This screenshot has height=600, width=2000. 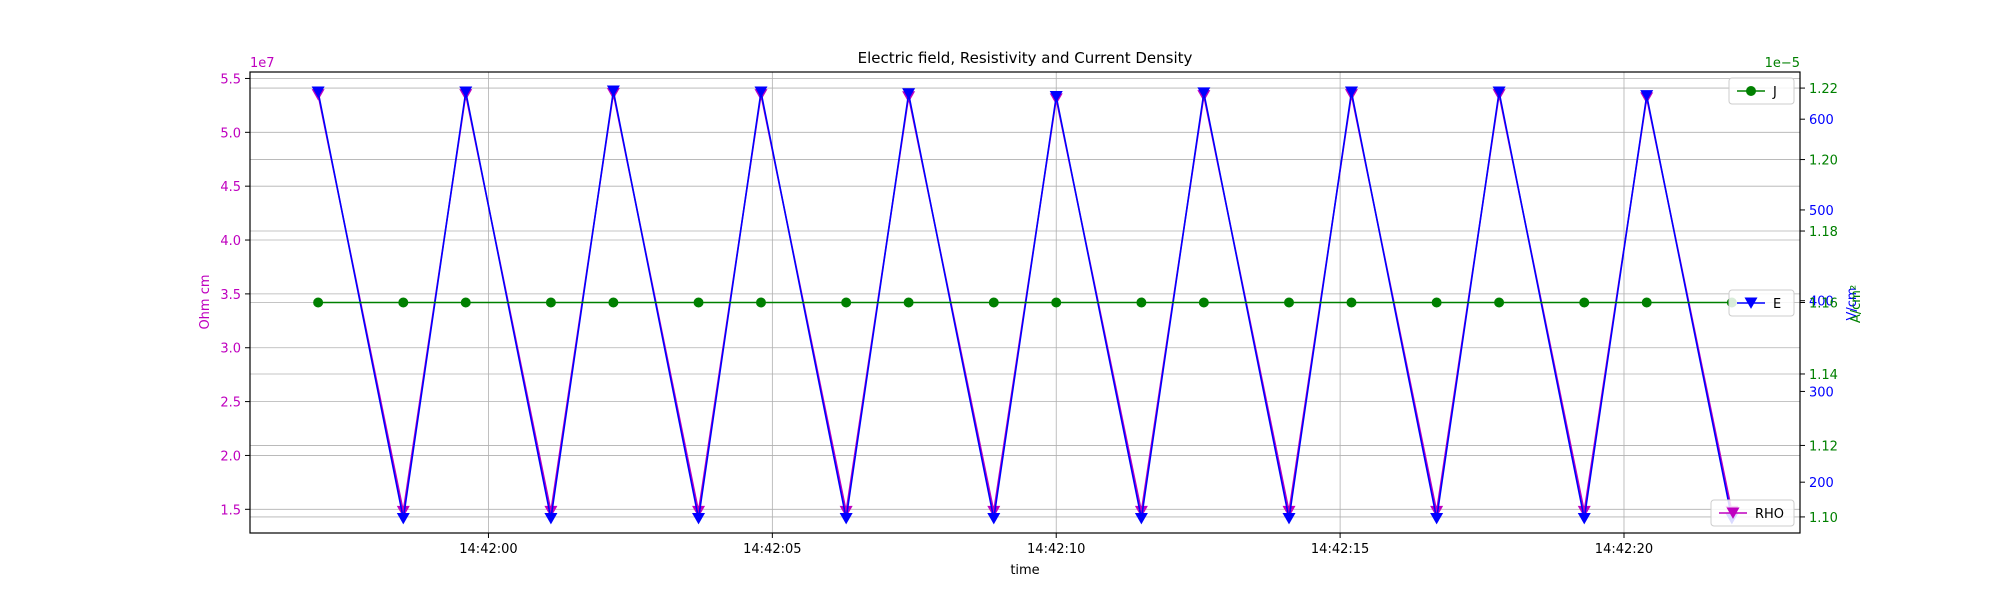 I want to click on e-tick-label: 500, so click(x=1821, y=211).